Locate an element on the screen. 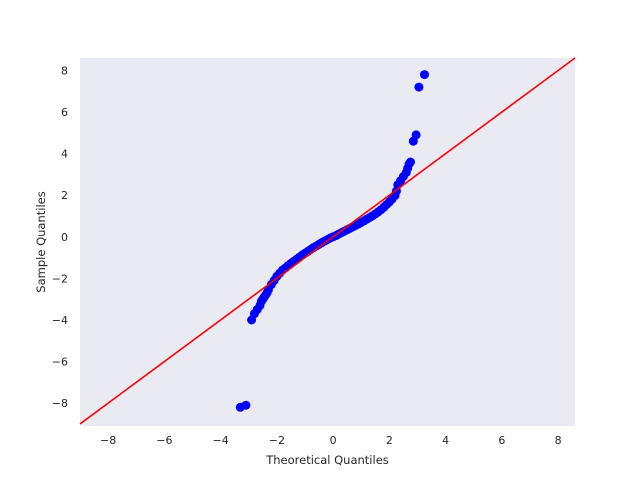 This screenshot has width=640, height=480. x-axis-title: Theoretical Quantiles is located at coordinates (327, 460).